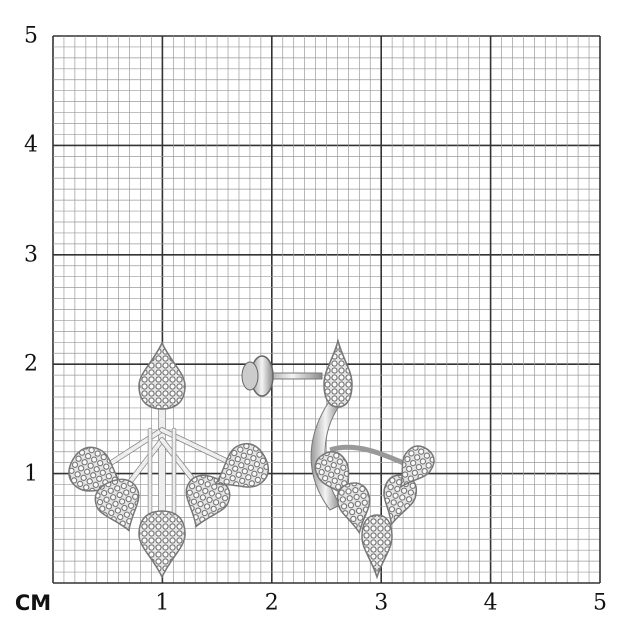 This screenshot has width=640, height=640. What do you see at coordinates (271, 603) in the screenshot?
I see `x-axis-label: 2` at bounding box center [271, 603].